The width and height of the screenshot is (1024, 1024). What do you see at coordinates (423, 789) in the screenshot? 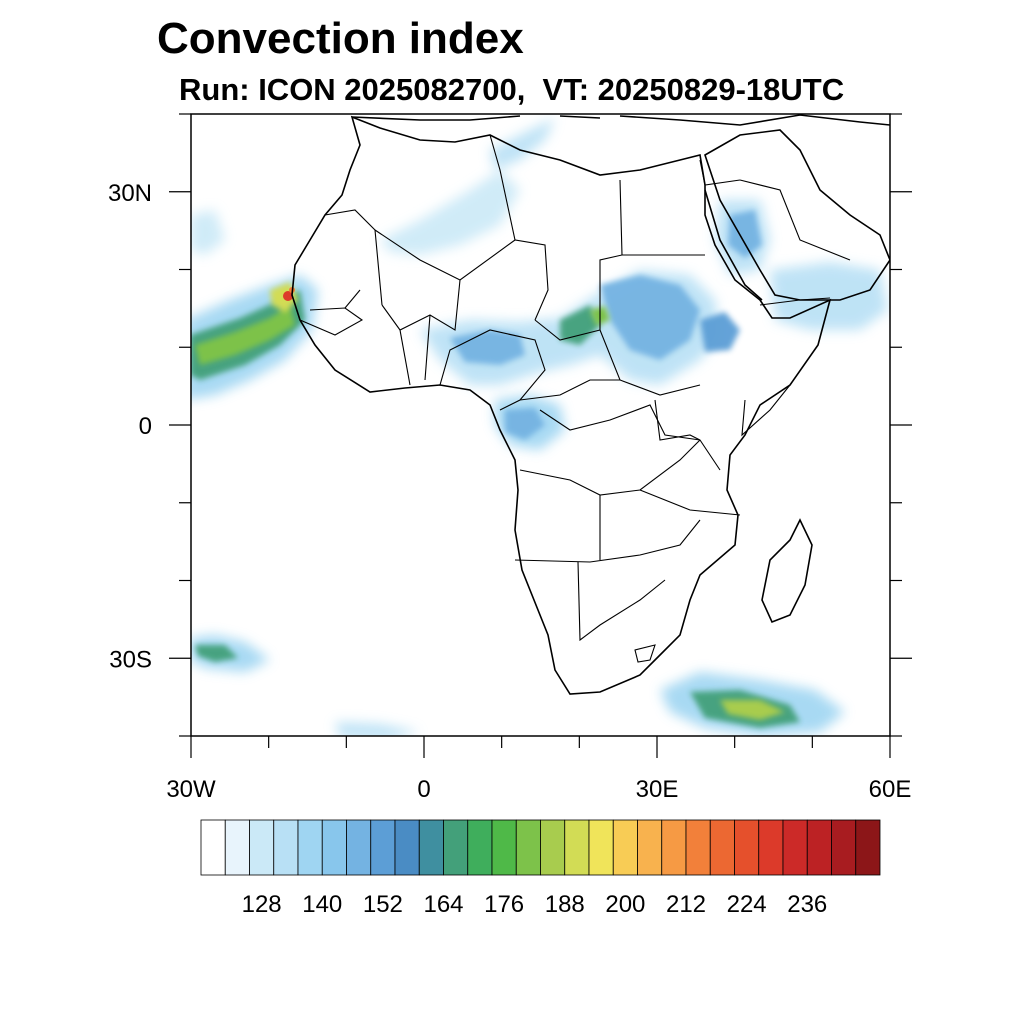
I see `lon-tick-label: 0` at bounding box center [423, 789].